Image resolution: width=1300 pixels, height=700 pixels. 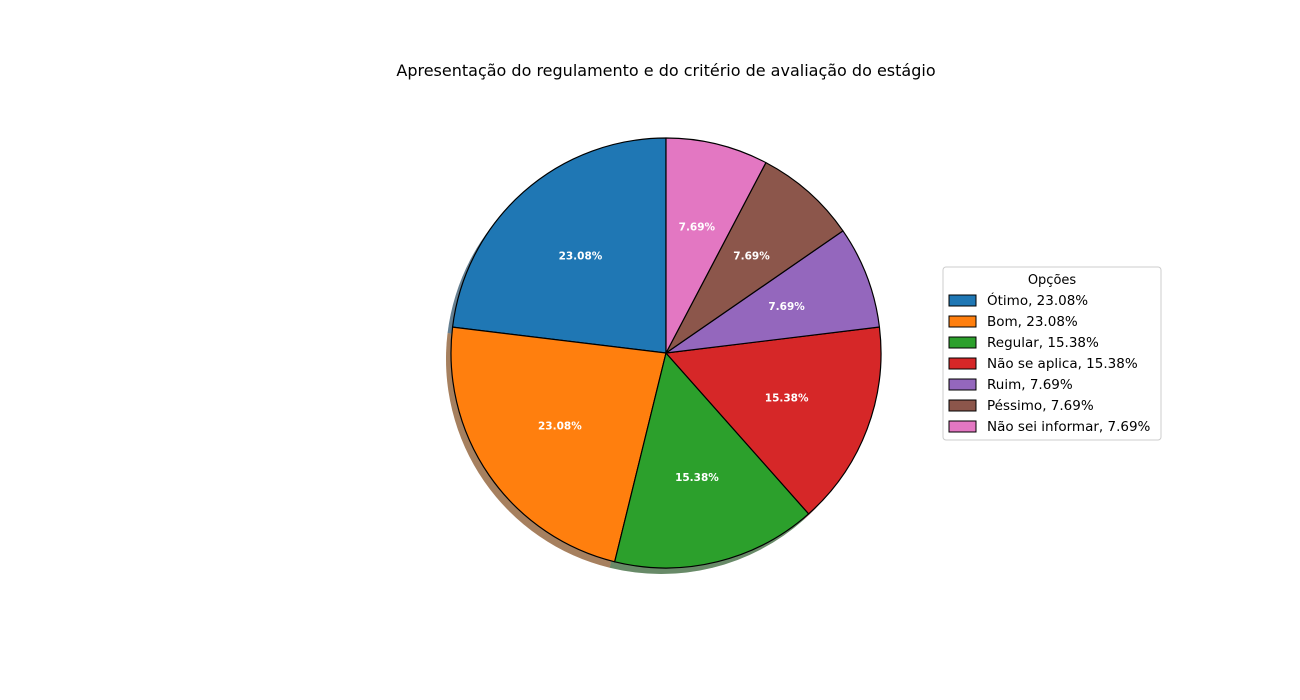 What do you see at coordinates (1052, 280) in the screenshot?
I see `legend-title: Opções` at bounding box center [1052, 280].